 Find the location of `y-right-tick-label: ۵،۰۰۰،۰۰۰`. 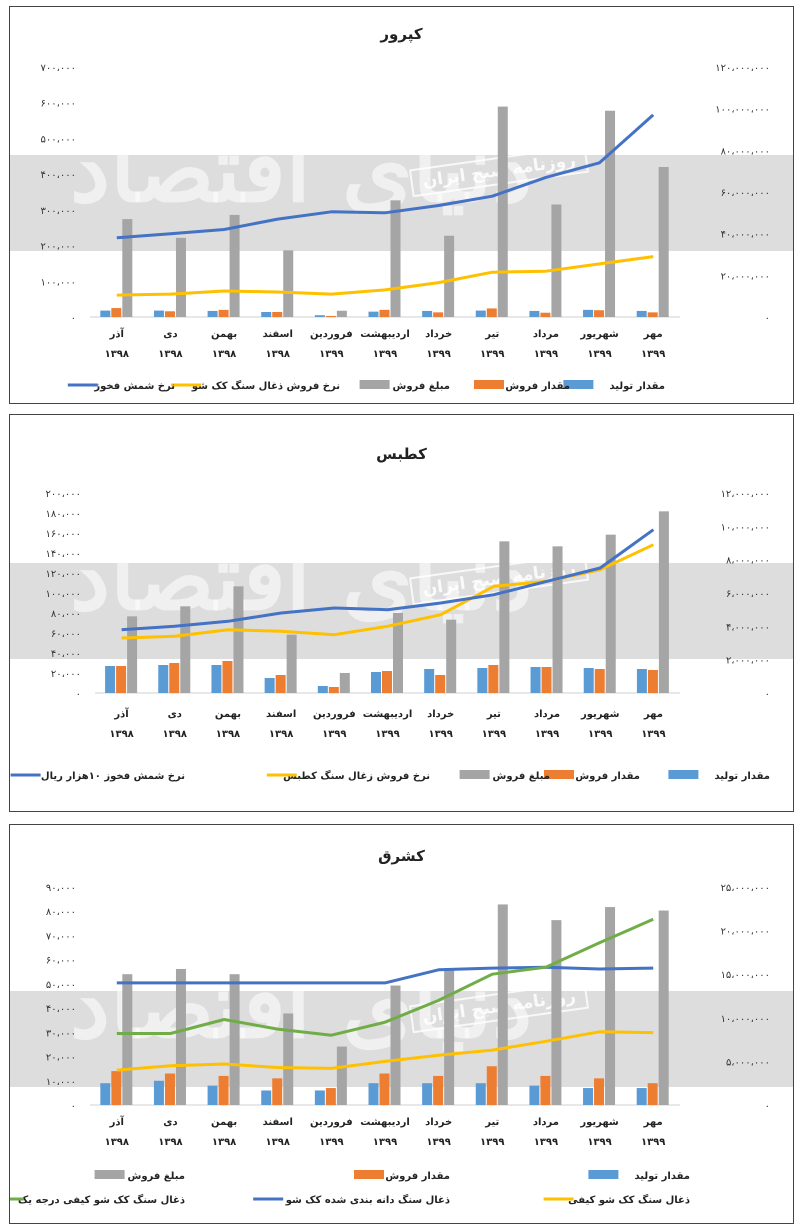

y-right-tick-label: ۵،۰۰۰،۰۰۰ is located at coordinates (748, 1062).